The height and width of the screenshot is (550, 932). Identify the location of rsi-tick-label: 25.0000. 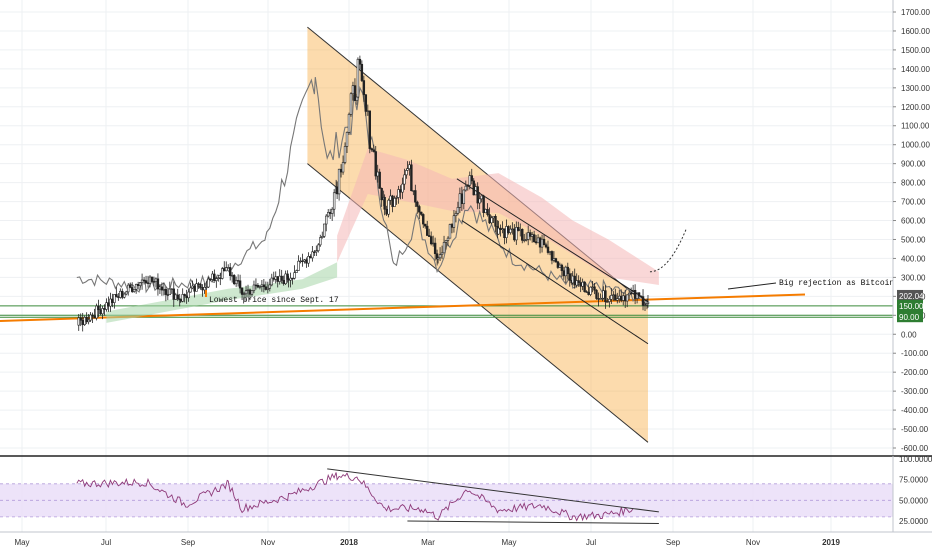
(913, 521).